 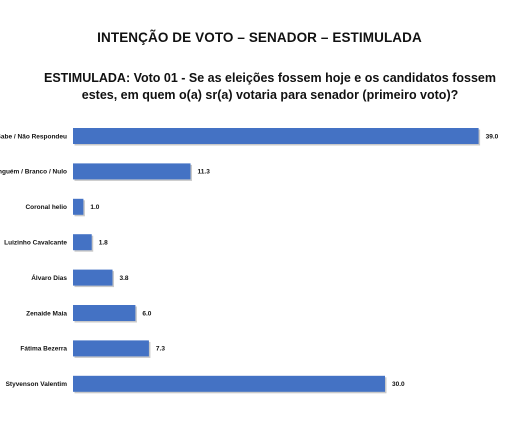 What do you see at coordinates (94, 207) in the screenshot?
I see `value-label: 1.0` at bounding box center [94, 207].